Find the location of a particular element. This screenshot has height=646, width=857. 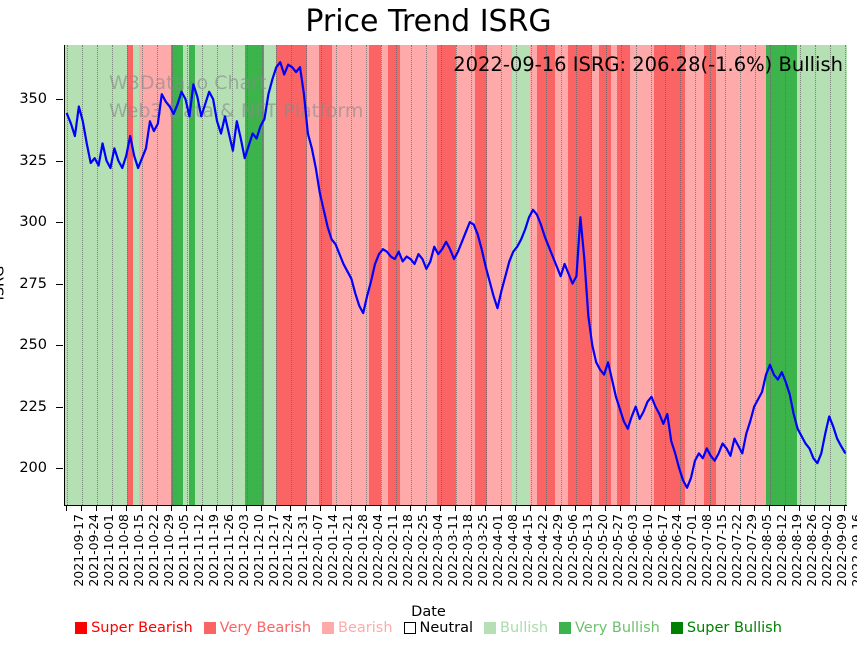

x-tick-label: 2022-09-09 is located at coordinates (842, 550).